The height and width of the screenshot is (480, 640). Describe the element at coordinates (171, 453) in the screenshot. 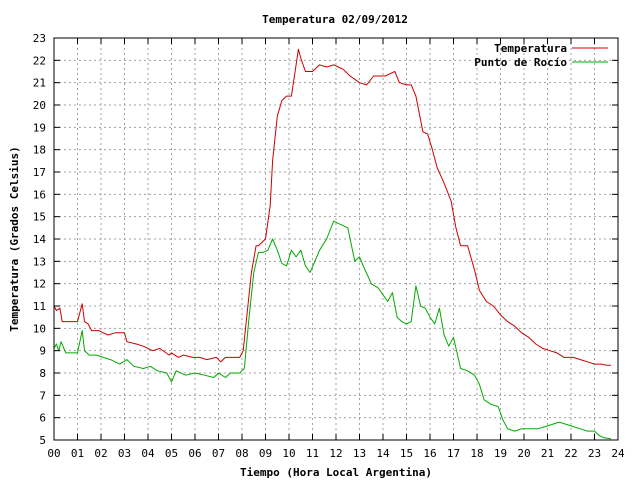

I see `x-tick-label: 05` at that location.